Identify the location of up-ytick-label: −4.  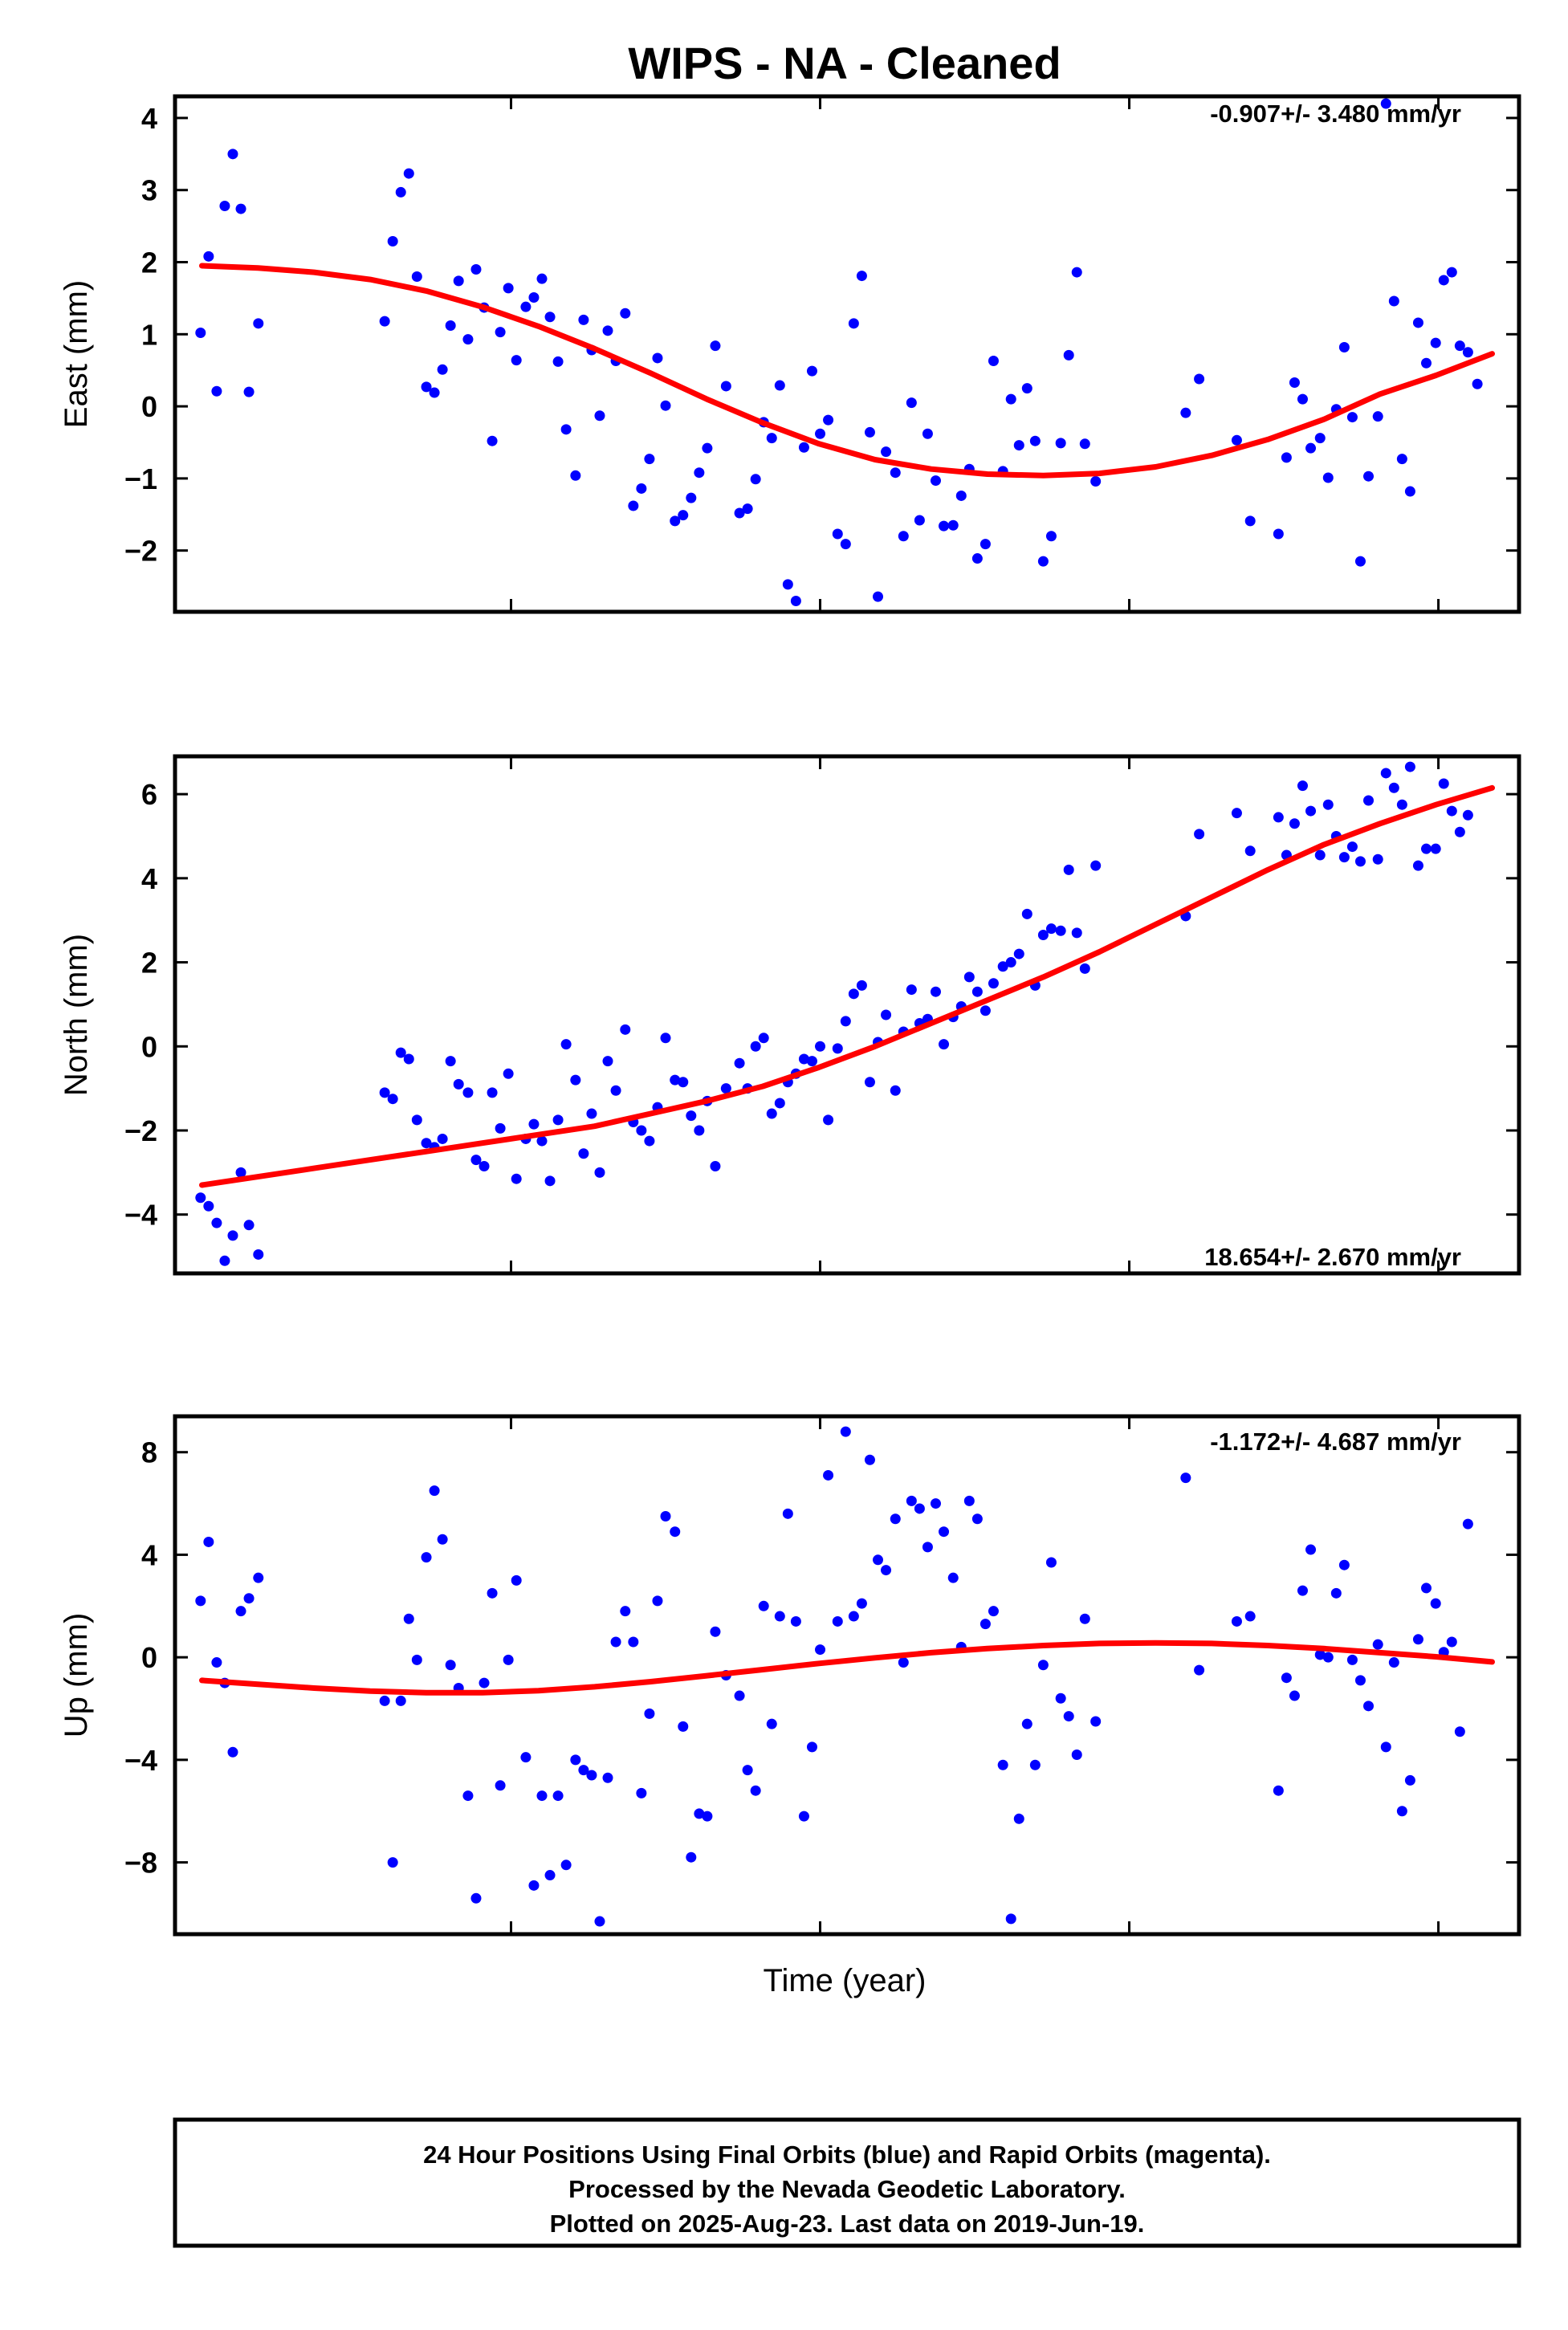
(140, 1760).